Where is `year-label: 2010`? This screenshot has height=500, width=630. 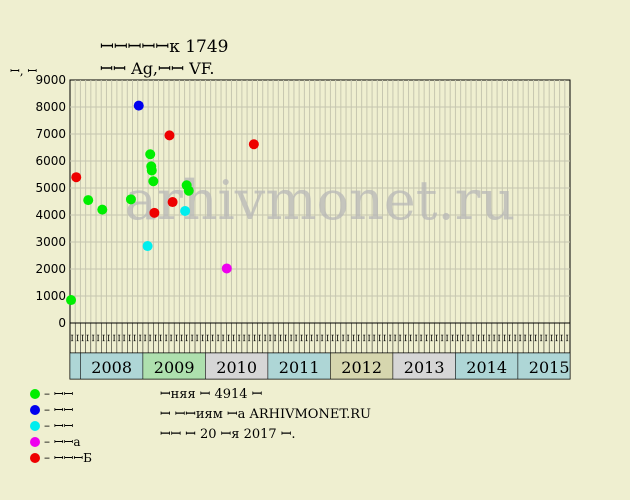
year-label: 2010 is located at coordinates (236, 367).